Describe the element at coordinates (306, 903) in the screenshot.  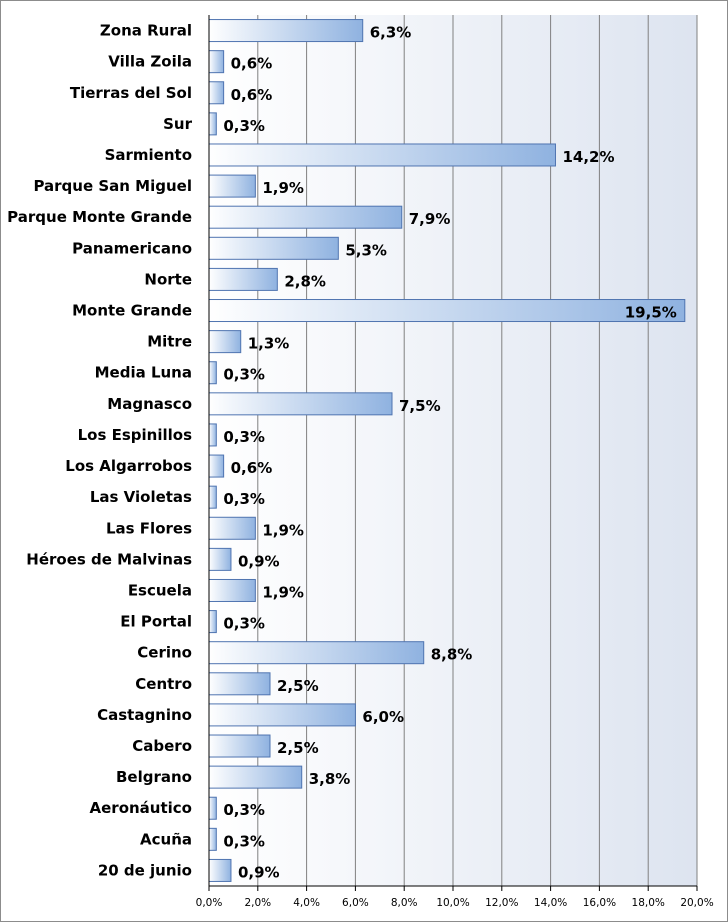
I see `x-tick-label: 4,0%` at that location.